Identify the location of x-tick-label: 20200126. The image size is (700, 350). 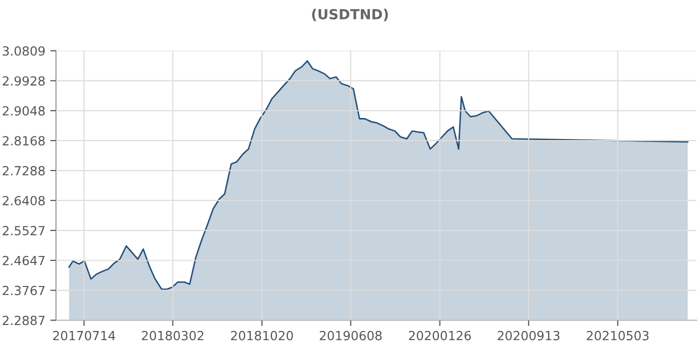
(439, 335).